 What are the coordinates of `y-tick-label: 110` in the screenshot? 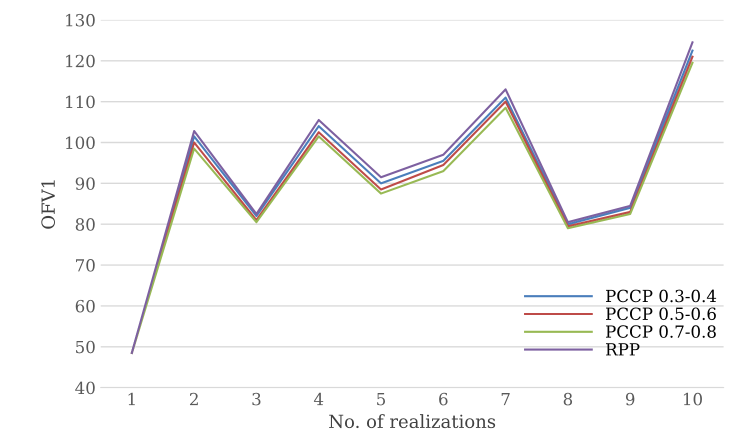 It's located at (80, 102).